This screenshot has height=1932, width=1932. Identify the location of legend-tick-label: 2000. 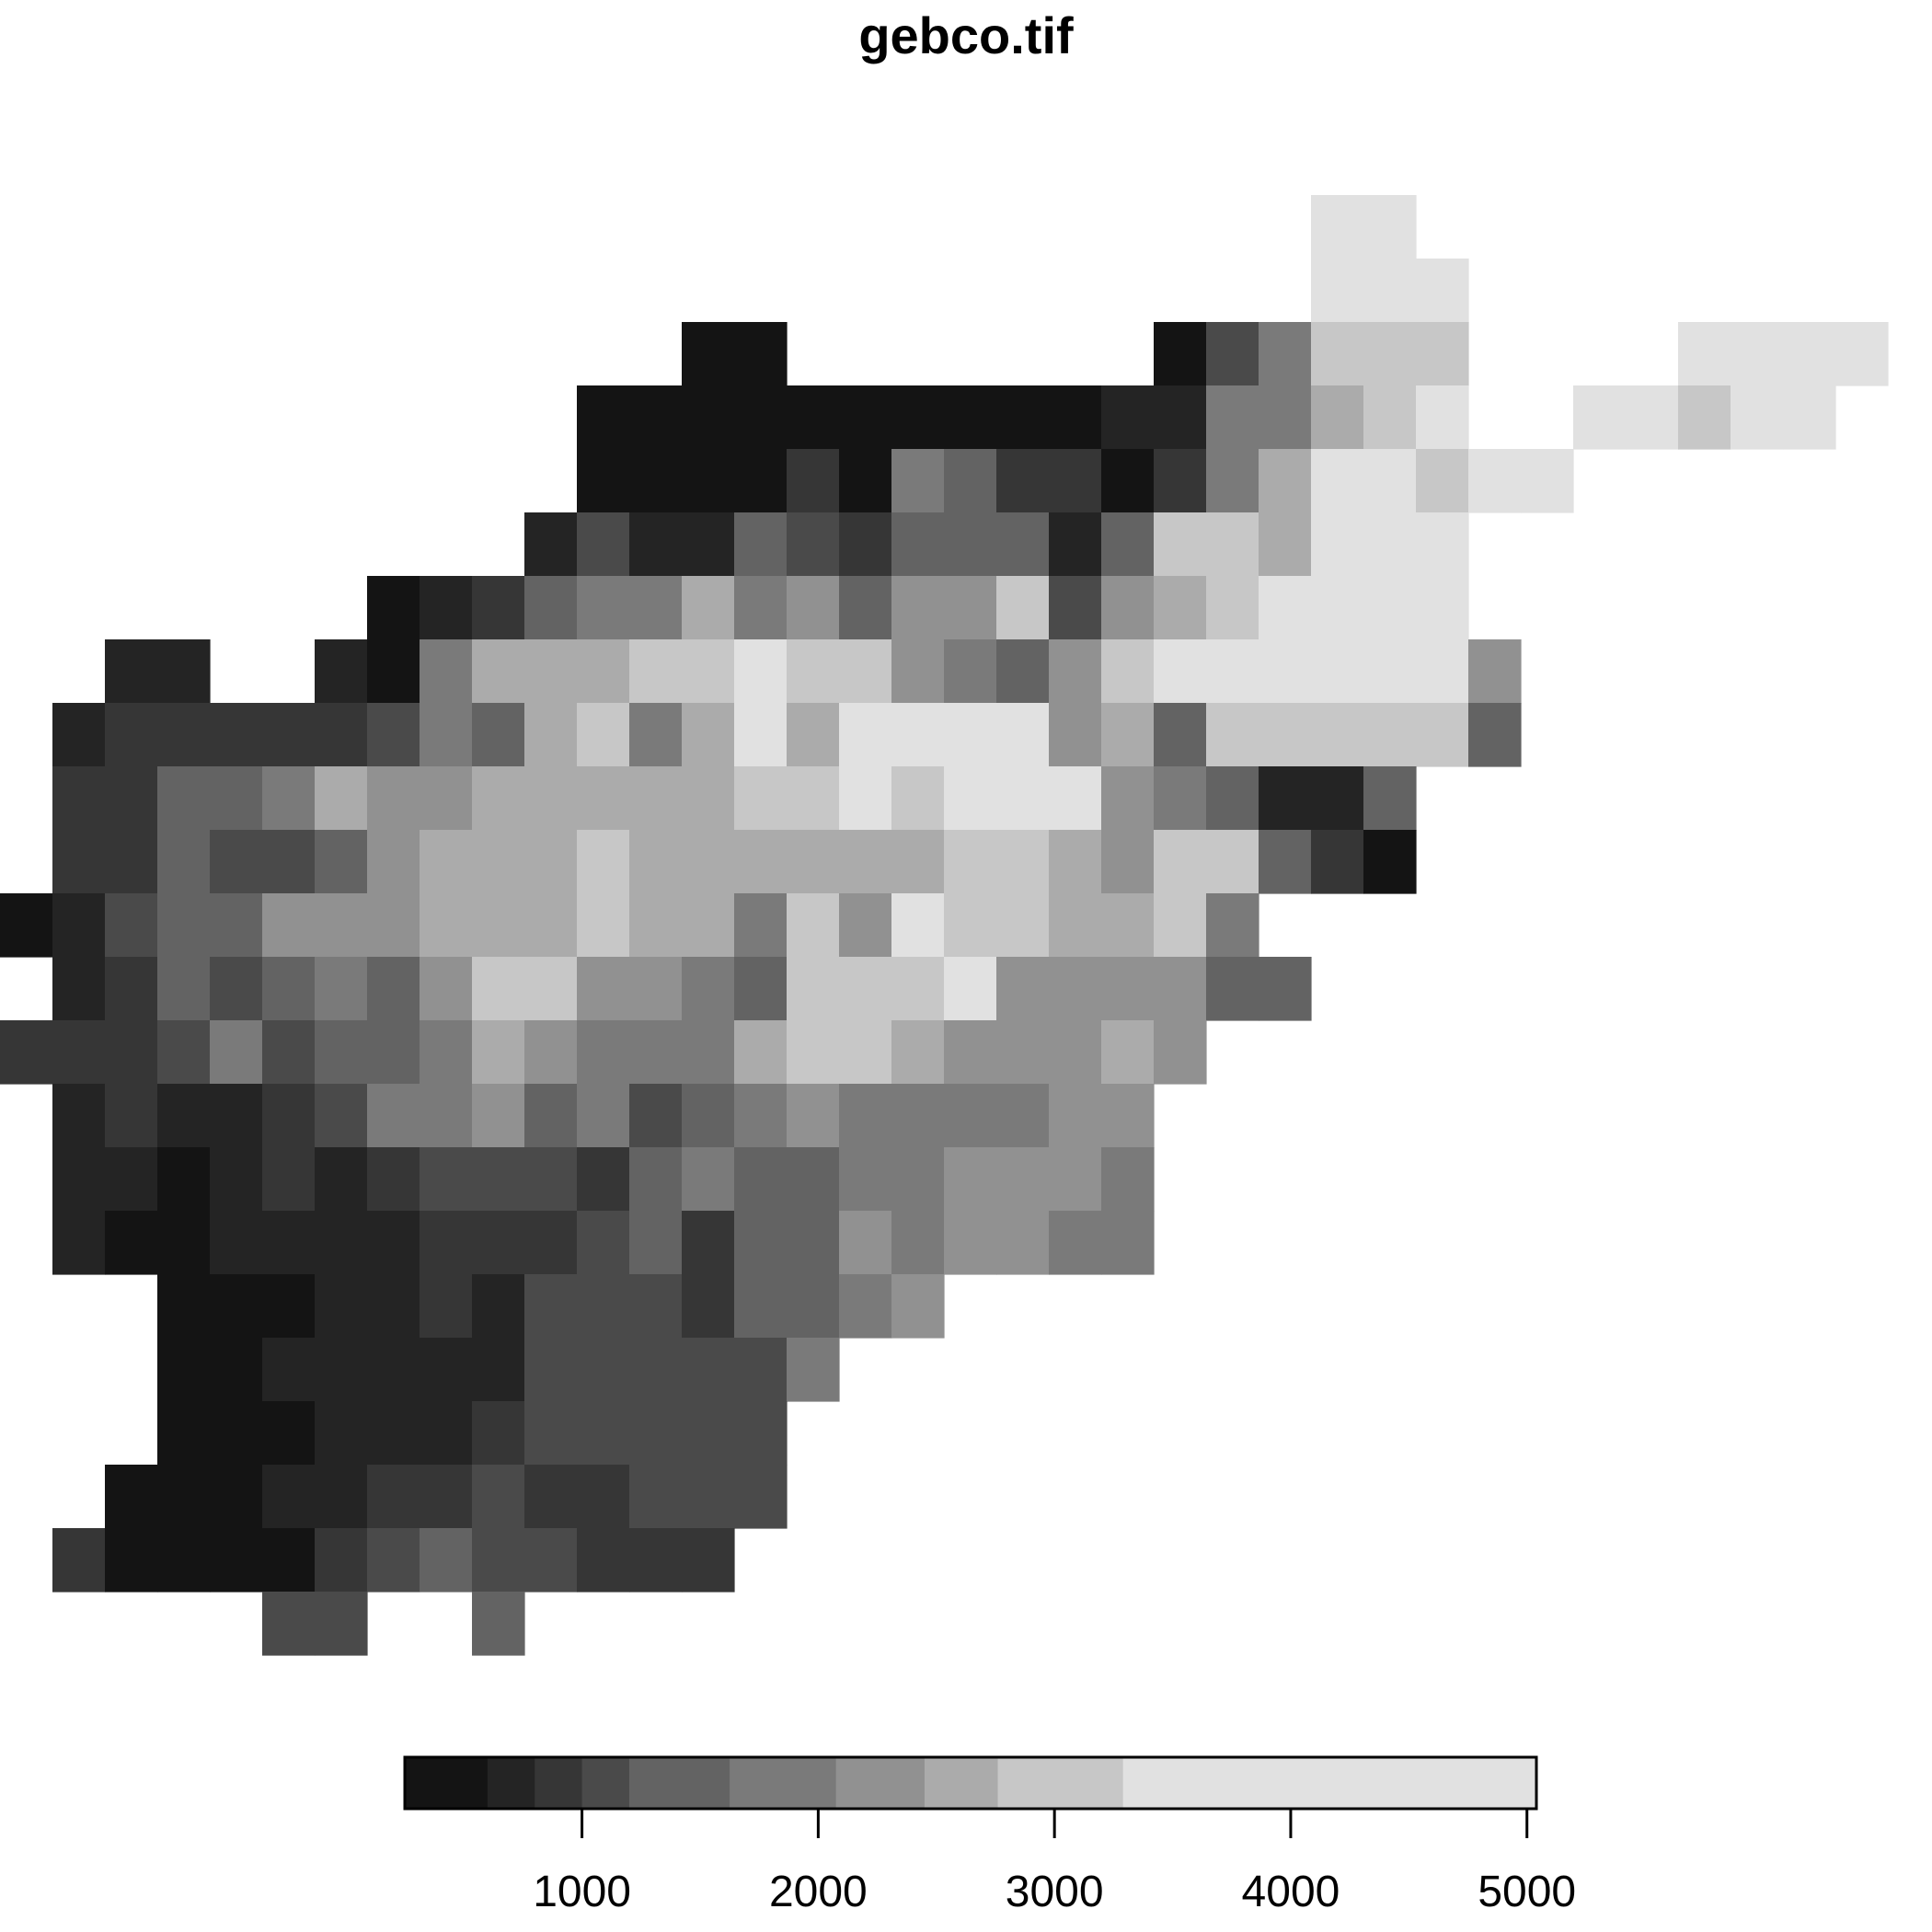
(818, 1892).